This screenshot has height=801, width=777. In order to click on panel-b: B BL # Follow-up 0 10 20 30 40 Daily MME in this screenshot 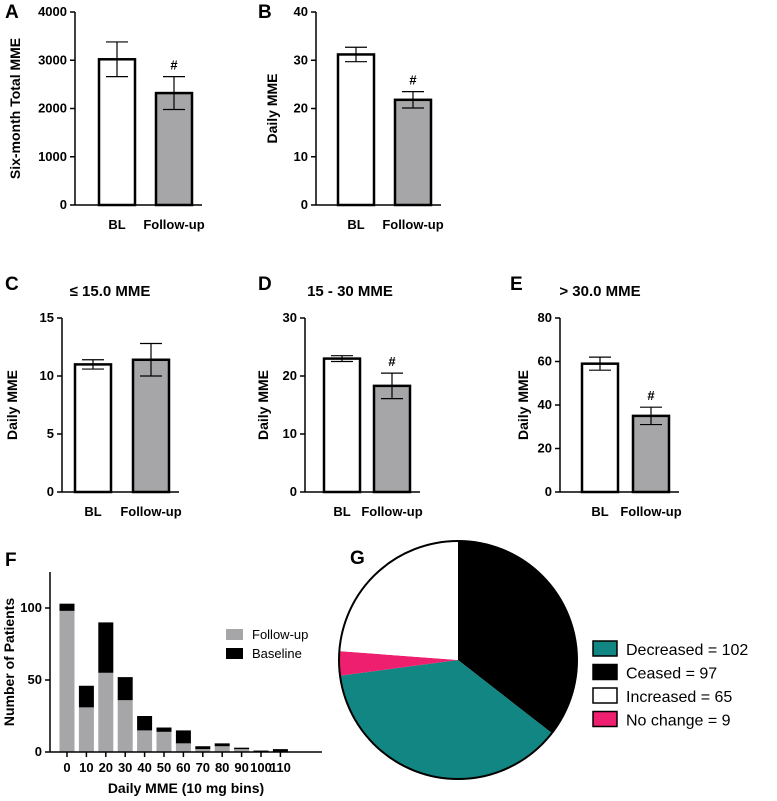, I will do `click(351, 117)`.